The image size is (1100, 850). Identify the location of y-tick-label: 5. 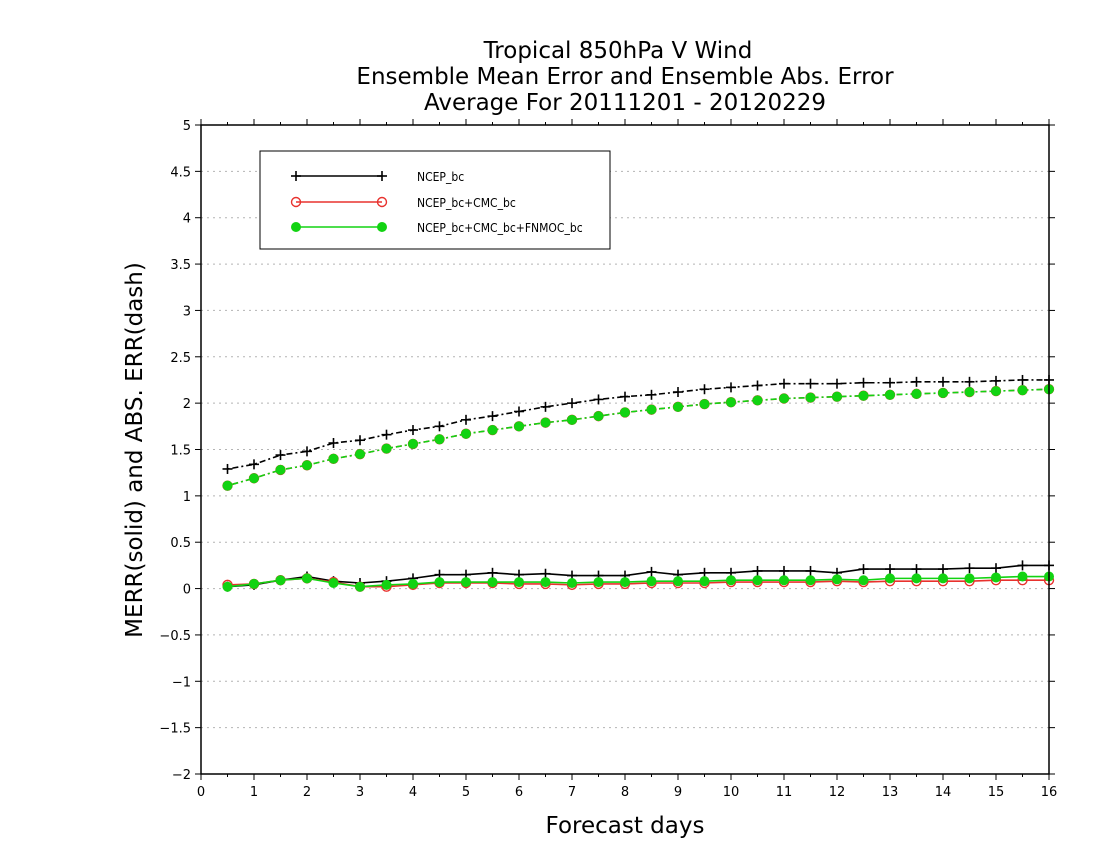
(187, 126).